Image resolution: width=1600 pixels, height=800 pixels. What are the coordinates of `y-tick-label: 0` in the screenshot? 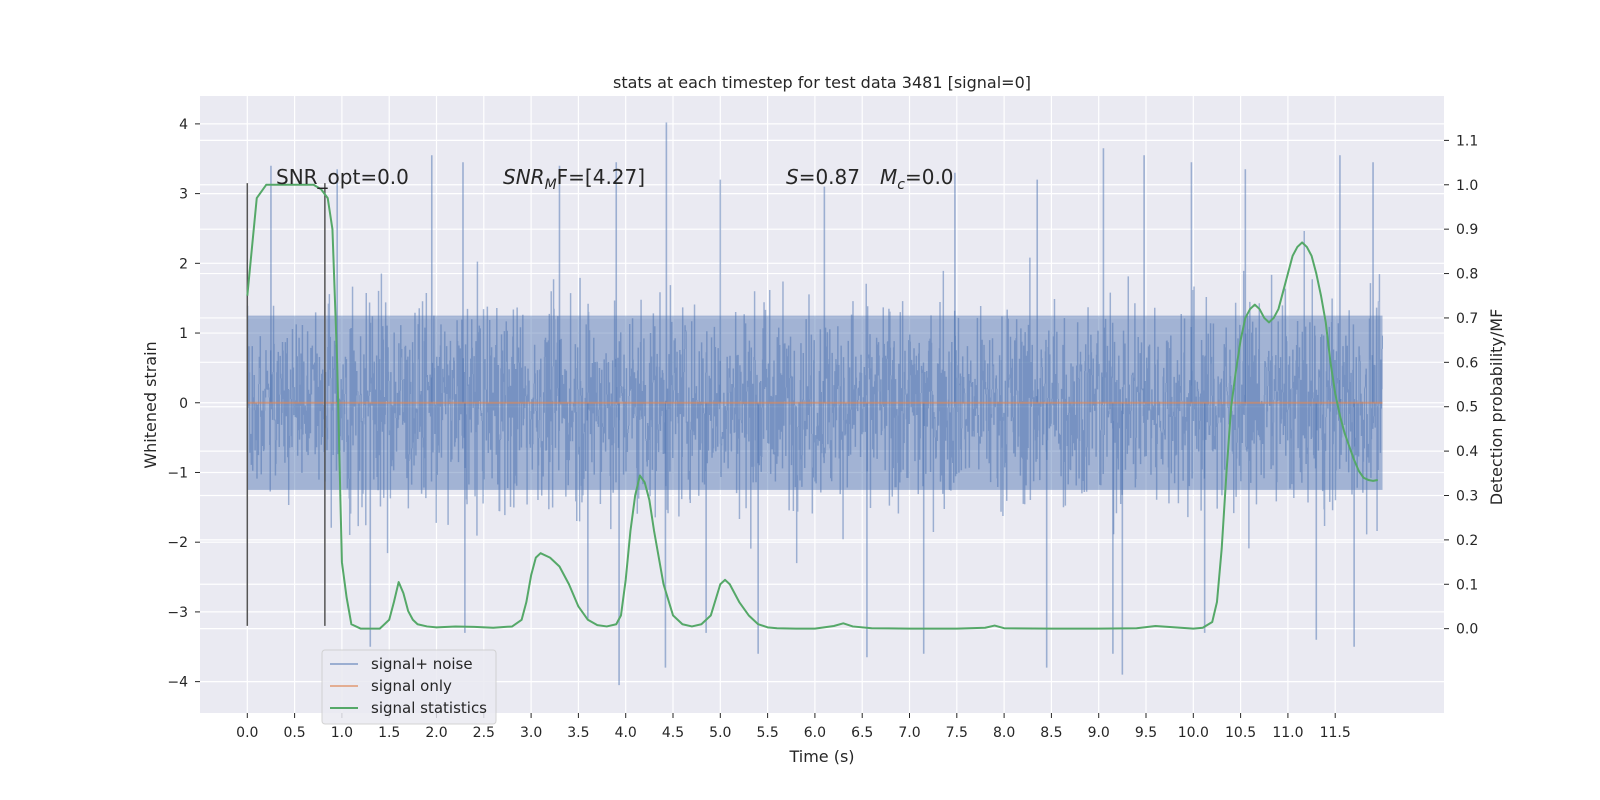 It's located at (183, 404).